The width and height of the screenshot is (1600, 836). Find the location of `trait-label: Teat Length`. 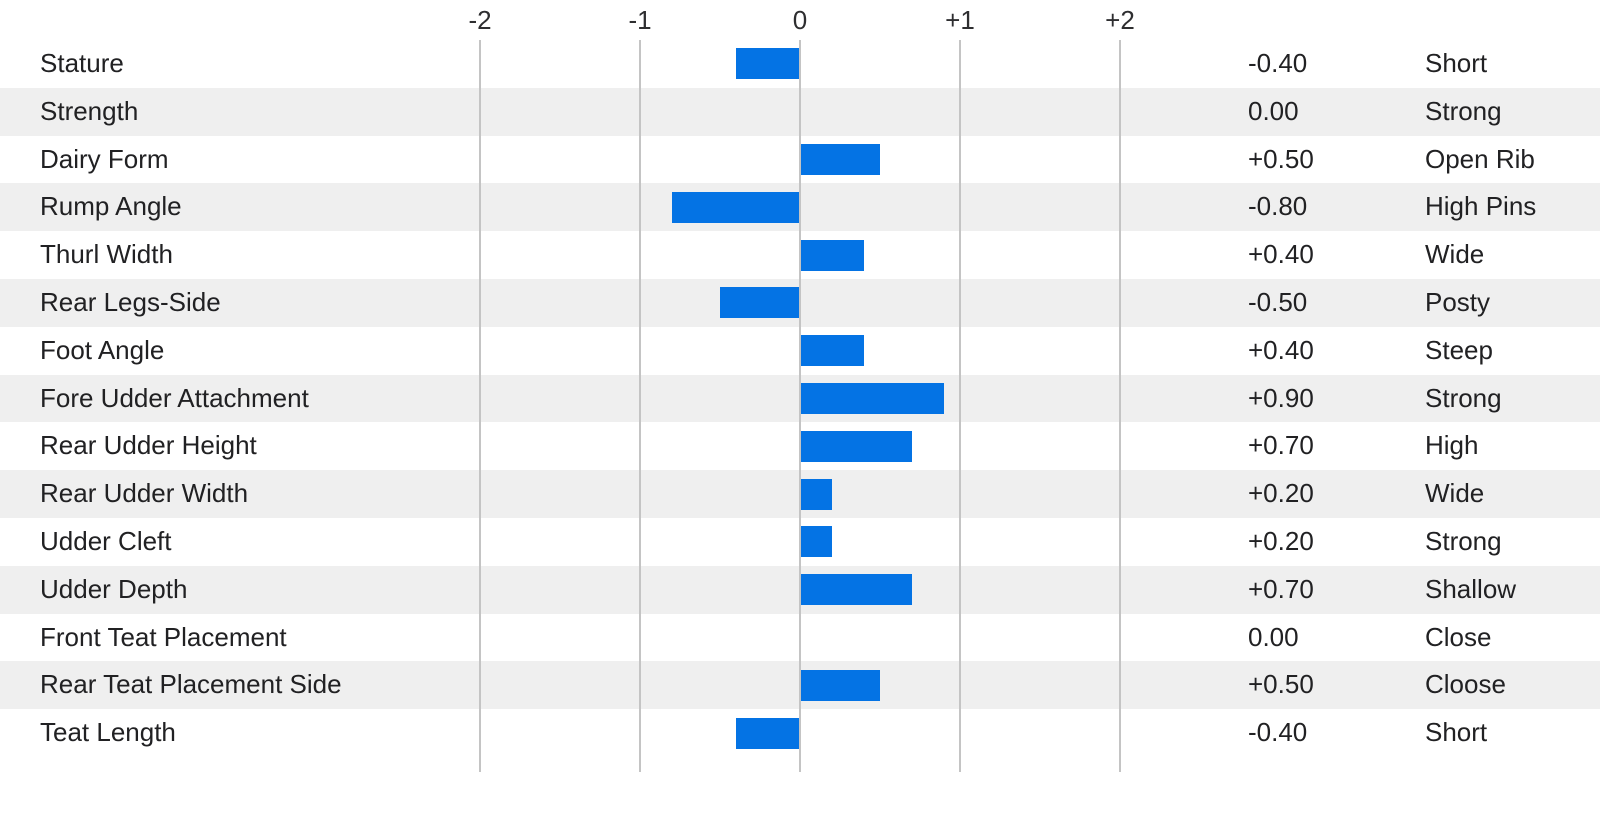

trait-label: Teat Length is located at coordinates (108, 732).